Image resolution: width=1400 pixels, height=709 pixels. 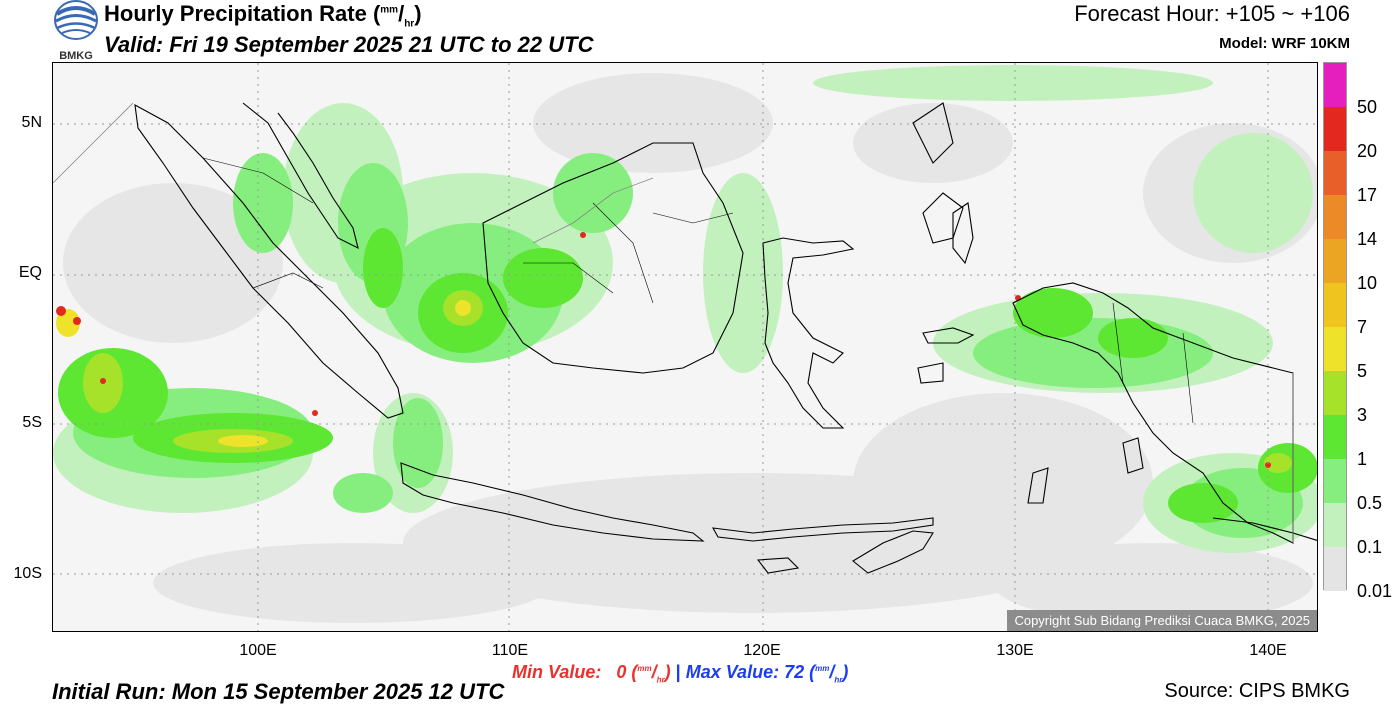 I want to click on min-value-text: Min Value: 0 (mm/hr), so click(x=591, y=673).